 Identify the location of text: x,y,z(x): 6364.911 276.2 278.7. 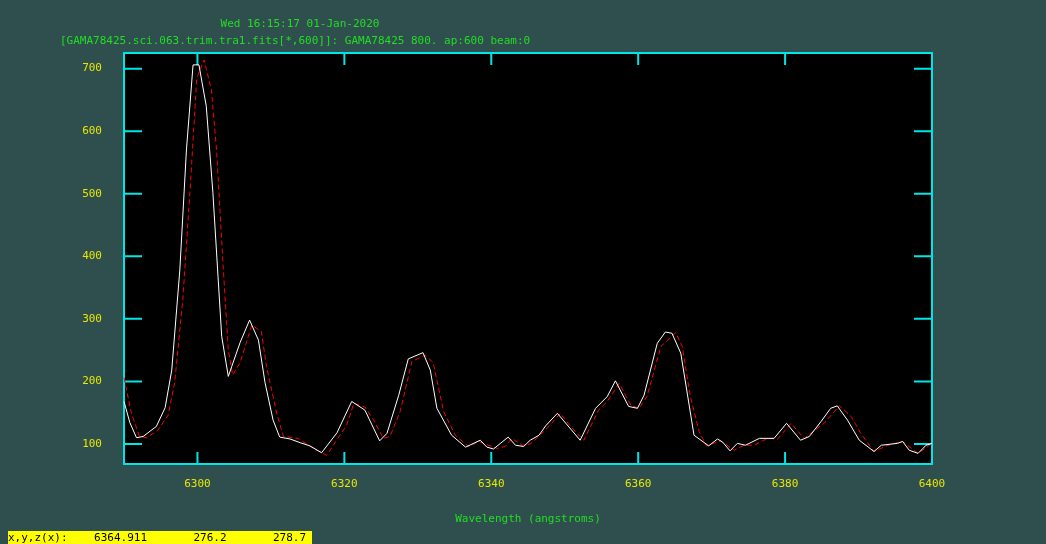
(160, 537).